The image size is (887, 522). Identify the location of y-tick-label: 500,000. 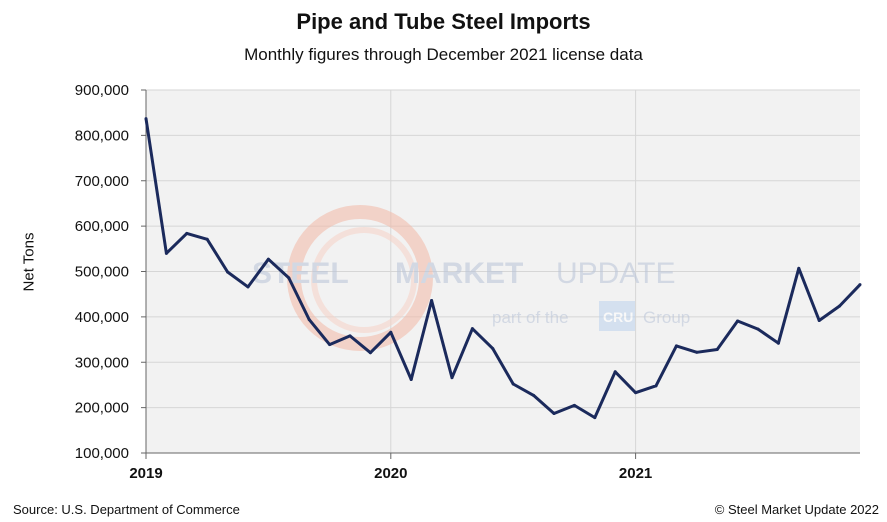
(102, 272).